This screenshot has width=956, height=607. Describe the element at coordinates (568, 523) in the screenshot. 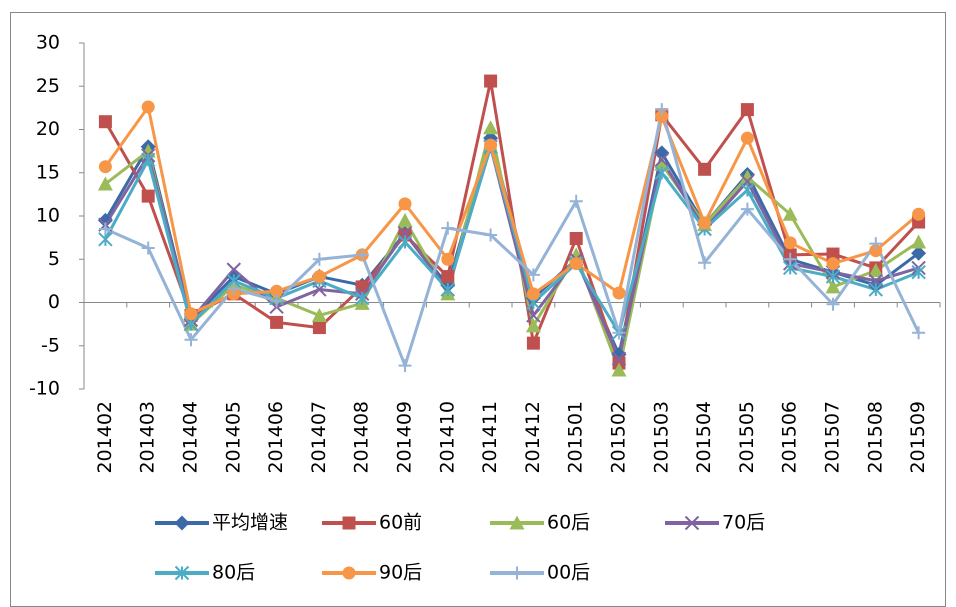

I see `legend-label: 60后` at that location.